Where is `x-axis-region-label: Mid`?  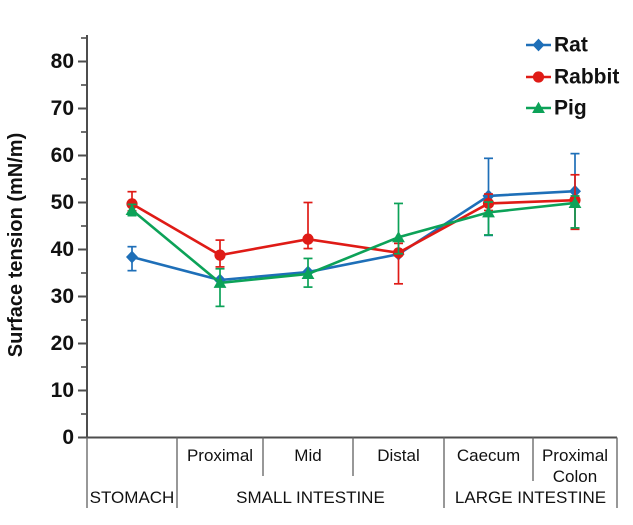 x-axis-region-label: Mid is located at coordinates (307, 455).